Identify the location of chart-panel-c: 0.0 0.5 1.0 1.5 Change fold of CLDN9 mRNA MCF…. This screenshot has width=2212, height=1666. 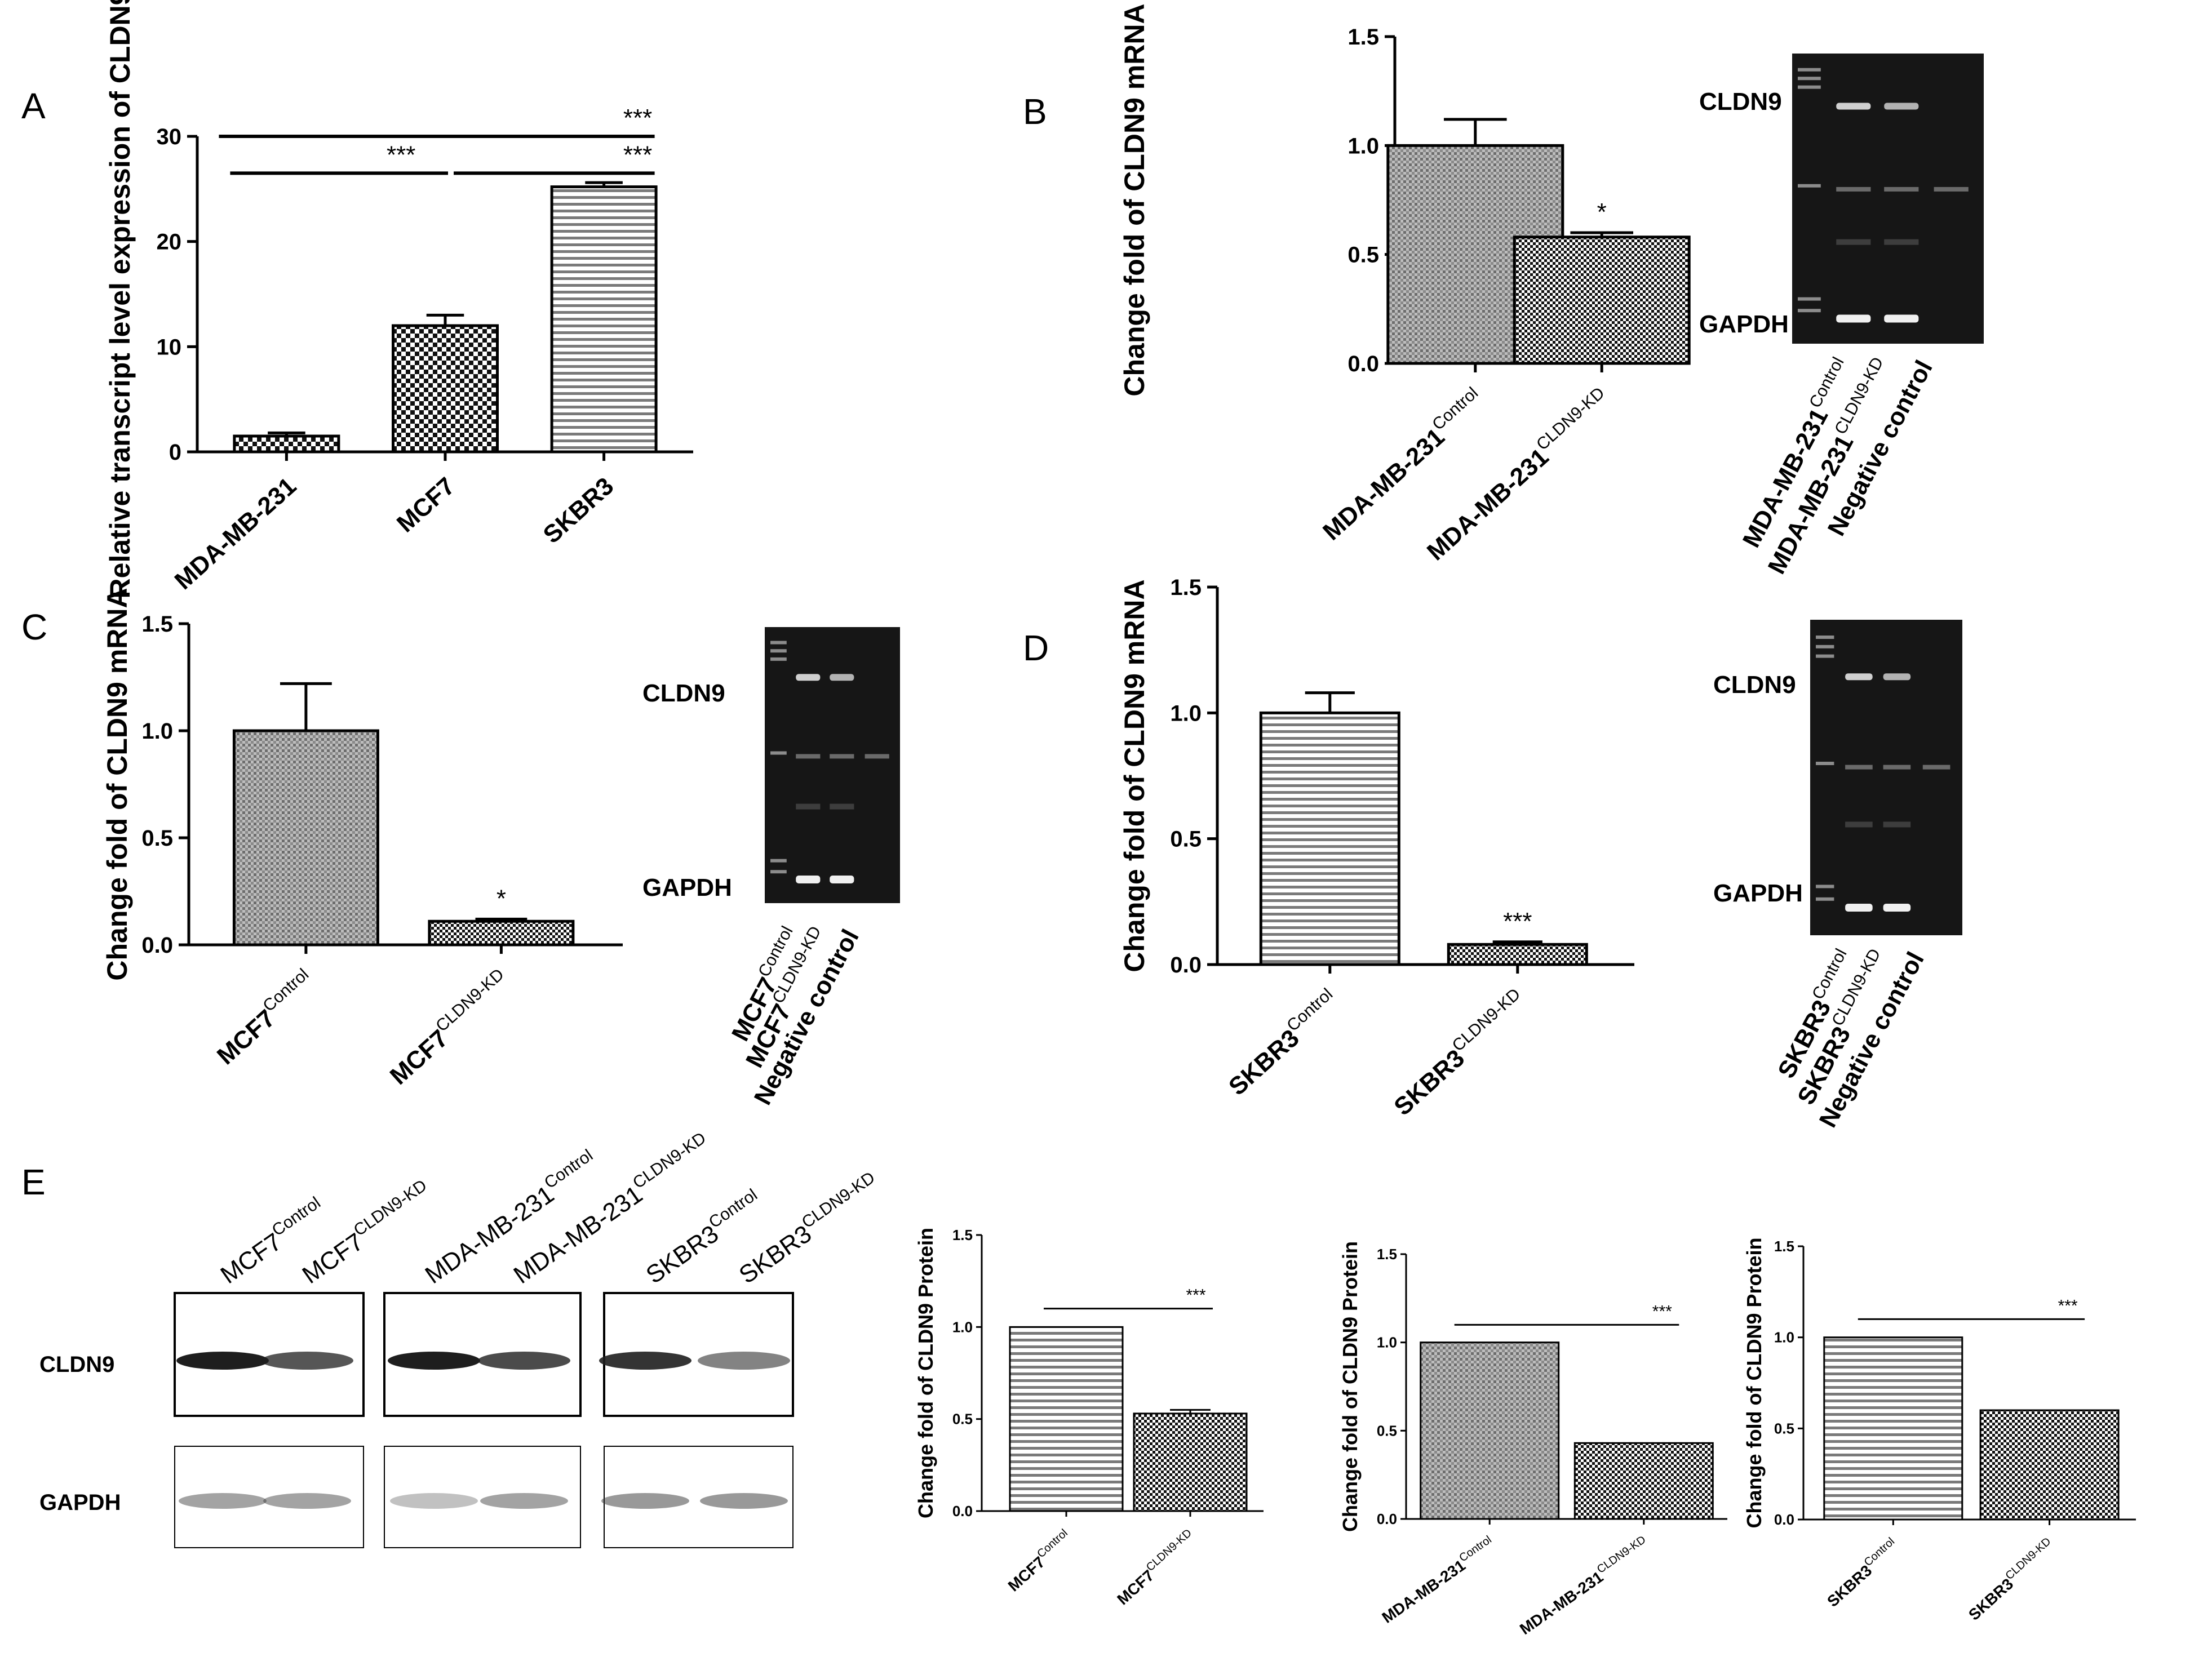
(362, 839).